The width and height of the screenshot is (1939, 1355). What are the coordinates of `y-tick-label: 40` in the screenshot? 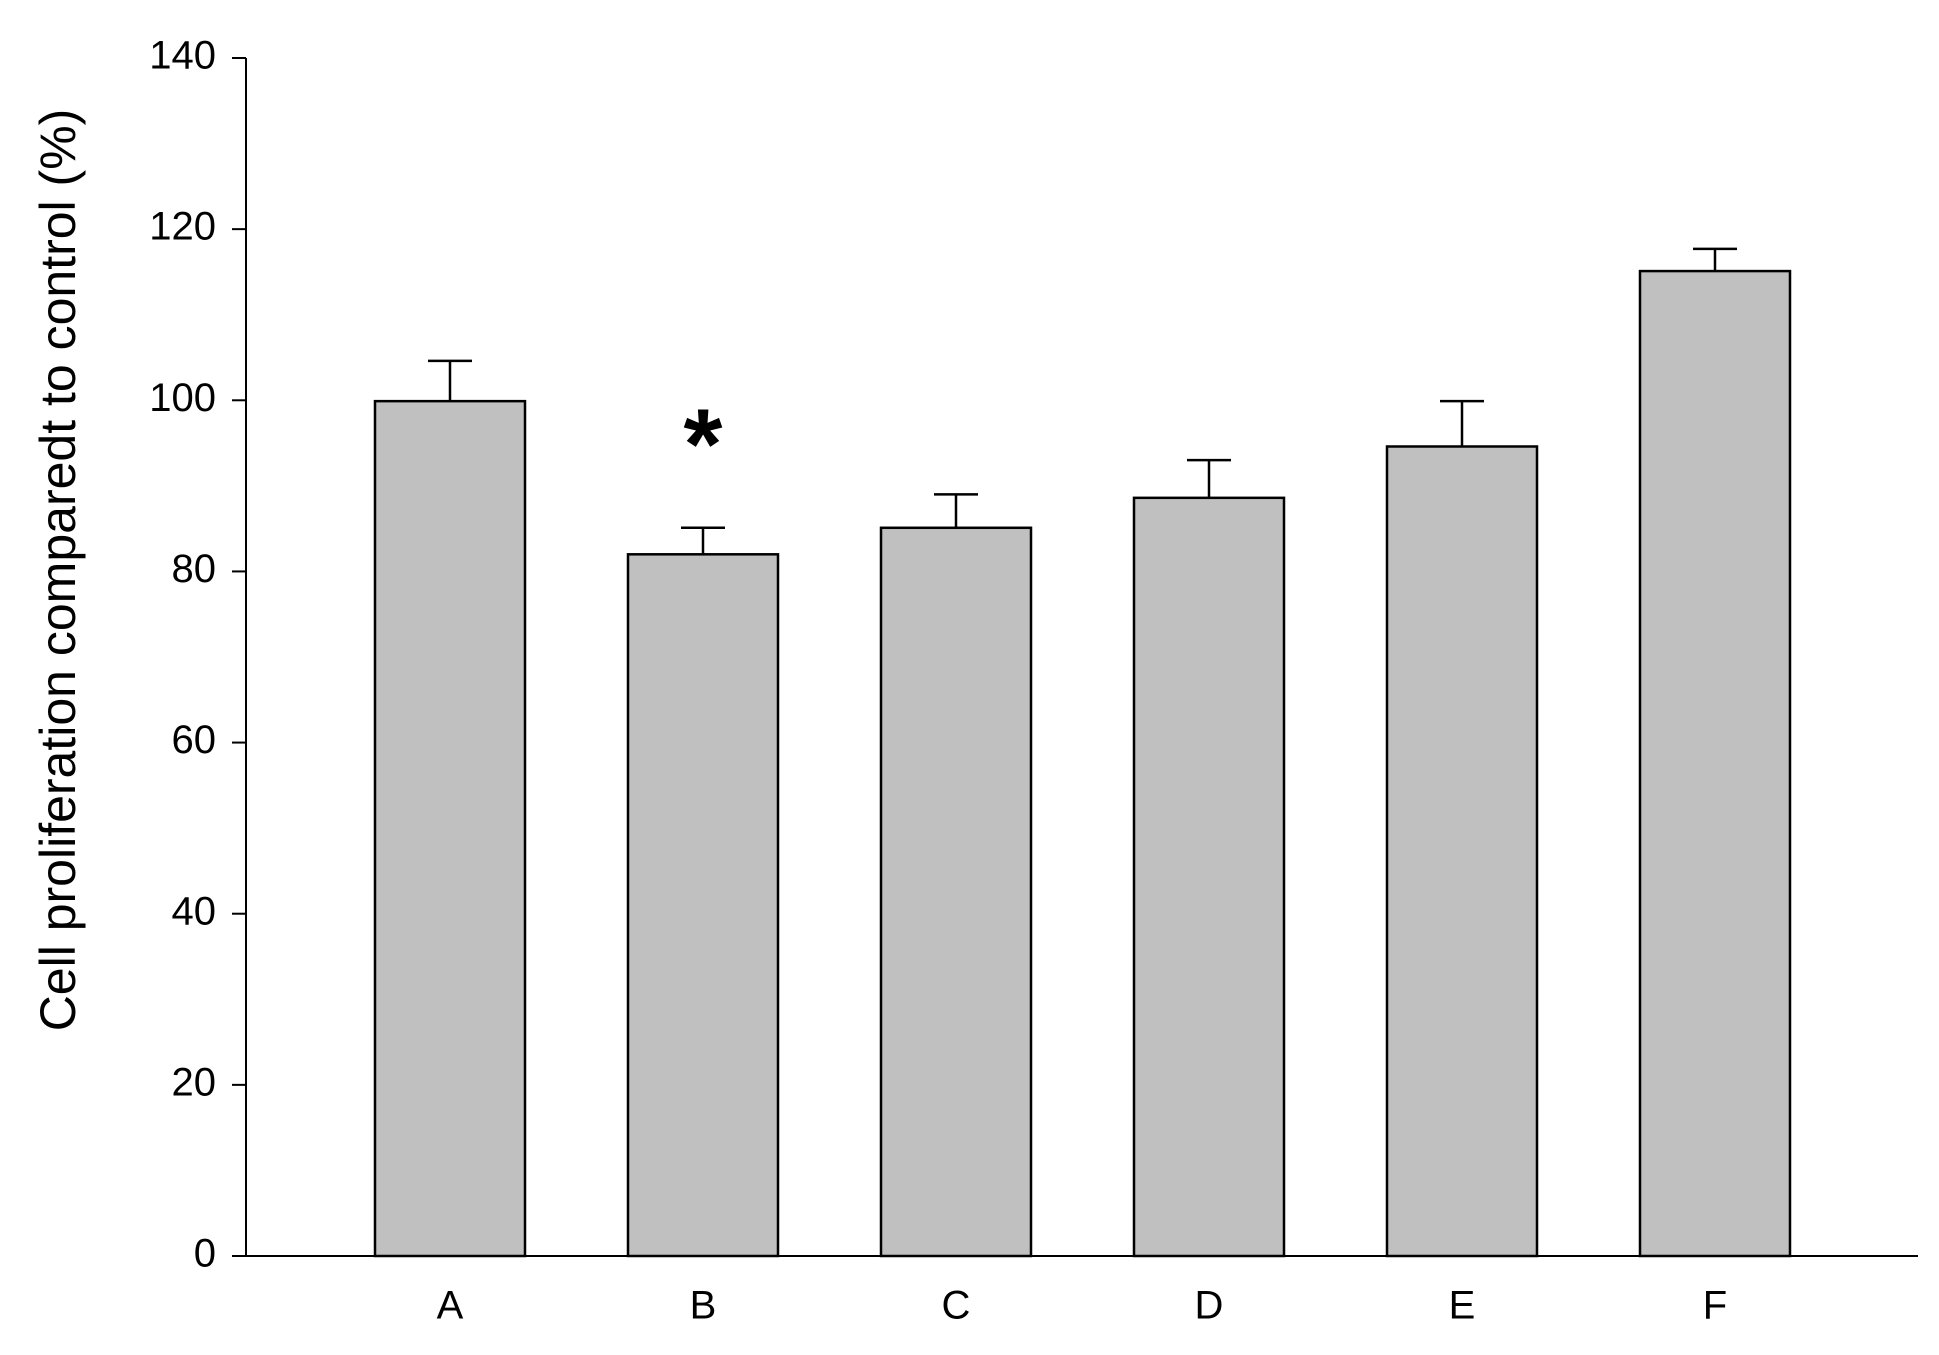 It's located at (194, 911).